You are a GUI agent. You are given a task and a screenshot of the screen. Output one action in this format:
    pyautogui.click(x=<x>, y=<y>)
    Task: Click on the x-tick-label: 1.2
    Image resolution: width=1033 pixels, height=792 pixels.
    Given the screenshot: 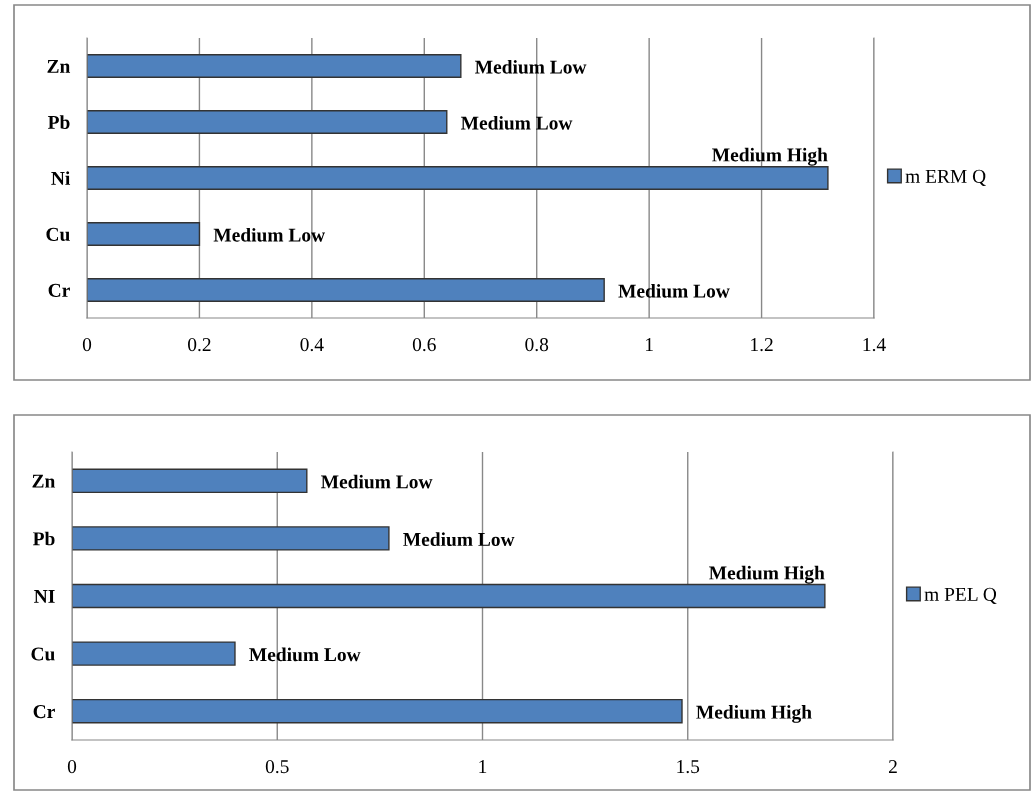 What is the action you would take?
    pyautogui.click(x=762, y=345)
    